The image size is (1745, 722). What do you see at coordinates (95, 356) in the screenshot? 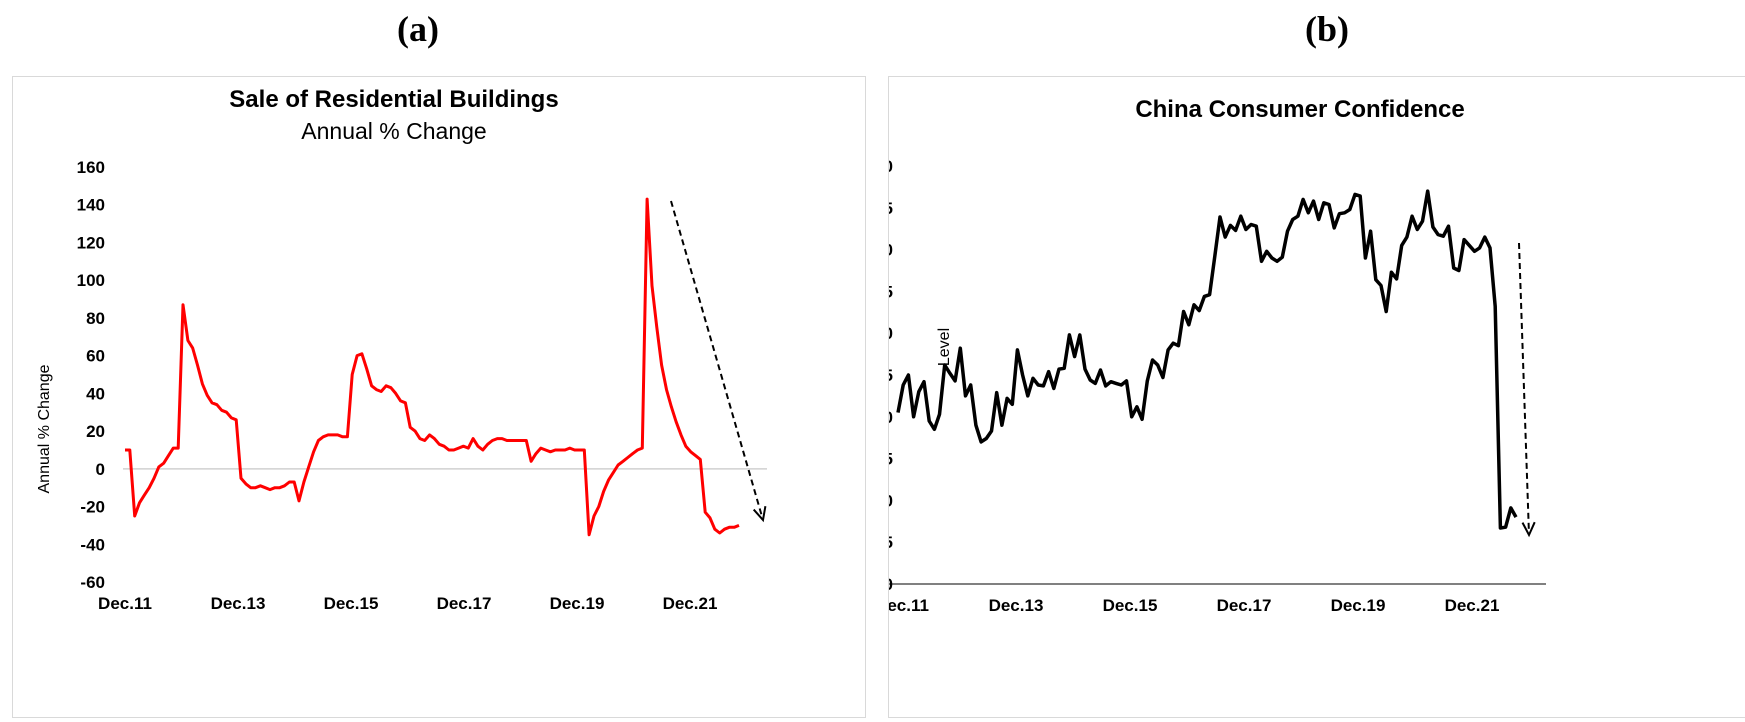
I see `y-tick-label: 60` at bounding box center [95, 356].